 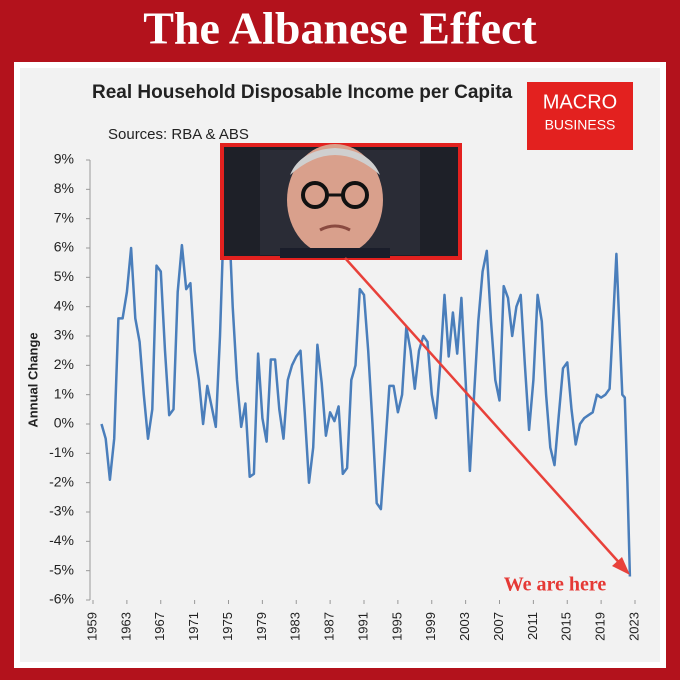 What do you see at coordinates (159, 626) in the screenshot?
I see `x-tick-label: 1967` at bounding box center [159, 626].